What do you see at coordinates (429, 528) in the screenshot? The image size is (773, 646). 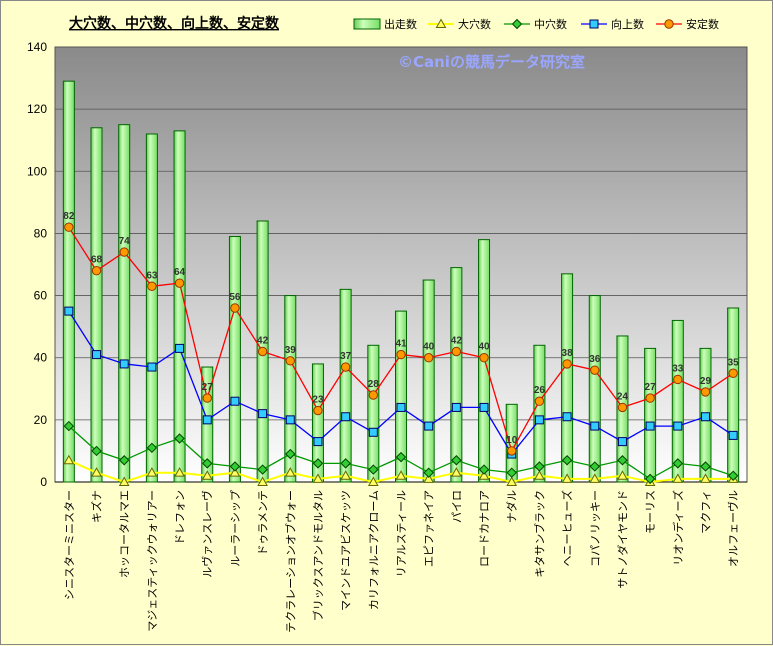 I see `x-tick-label-13: エピファネイア` at bounding box center [429, 528].